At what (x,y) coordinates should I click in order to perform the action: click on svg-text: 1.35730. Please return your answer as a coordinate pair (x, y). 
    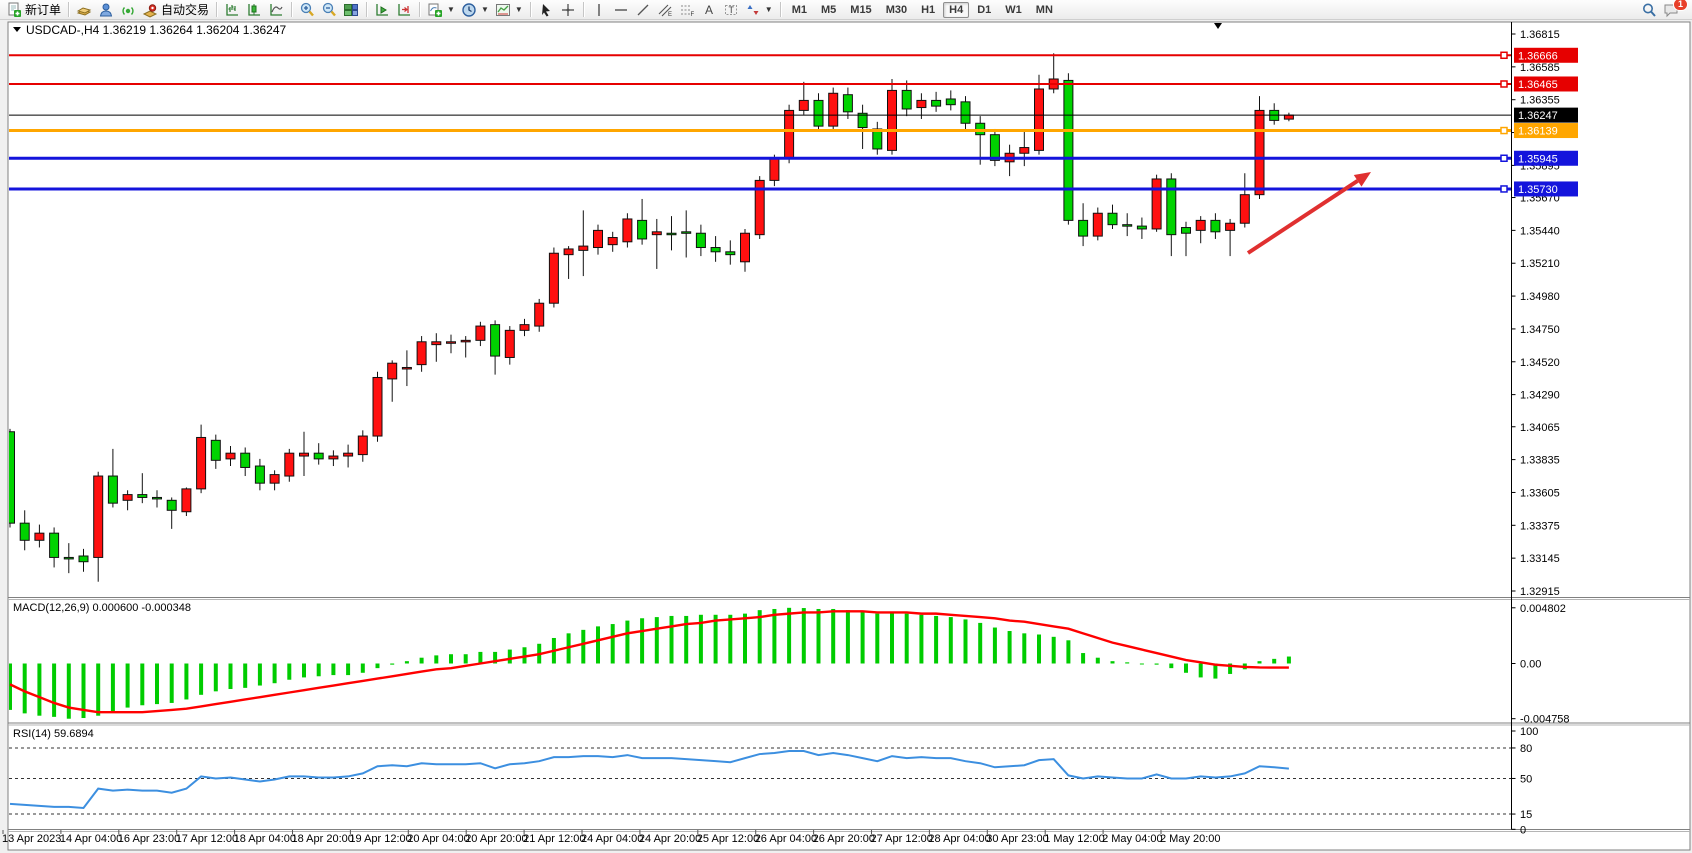
    Looking at the image, I should click on (1538, 190).